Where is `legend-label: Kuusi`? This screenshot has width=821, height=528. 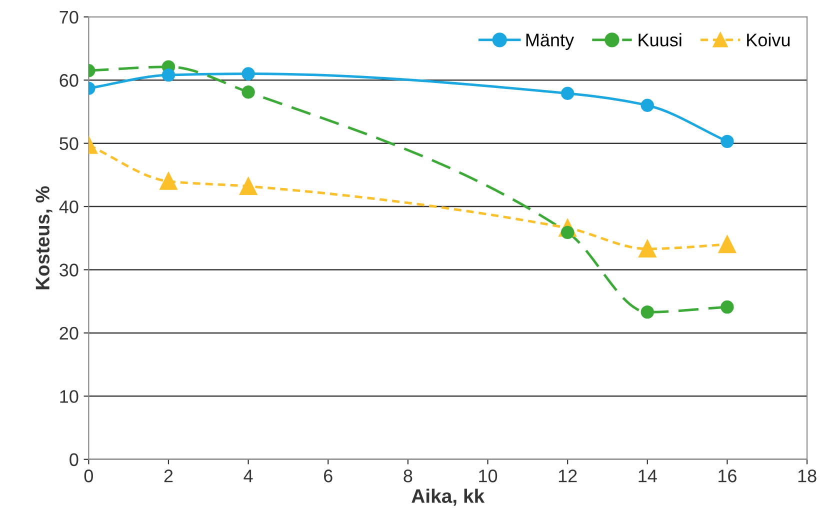 legend-label: Kuusi is located at coordinates (660, 39).